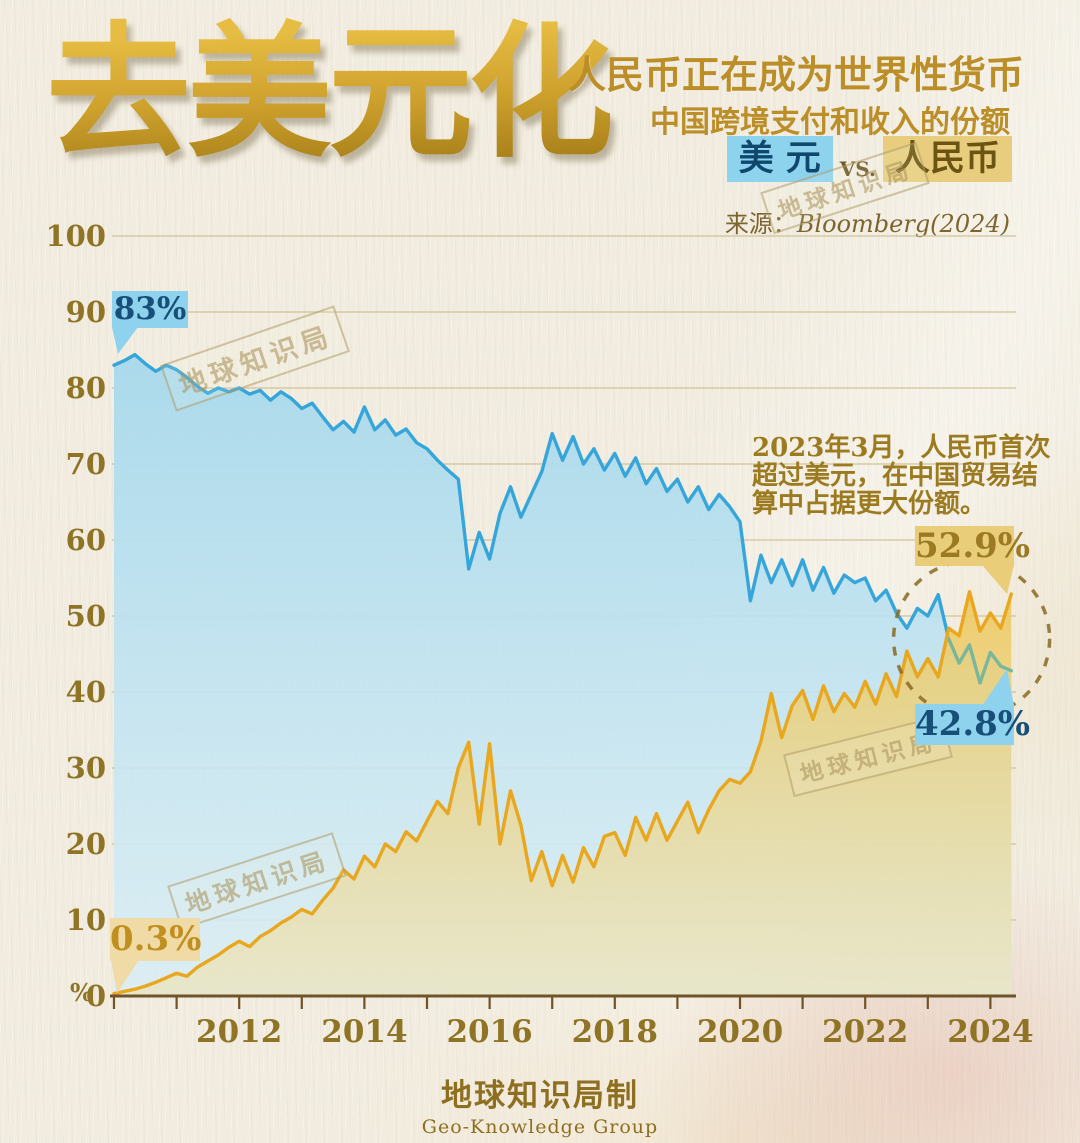 The width and height of the screenshot is (1080, 1143). I want to click on svg-text: 2012, so click(239, 1032).